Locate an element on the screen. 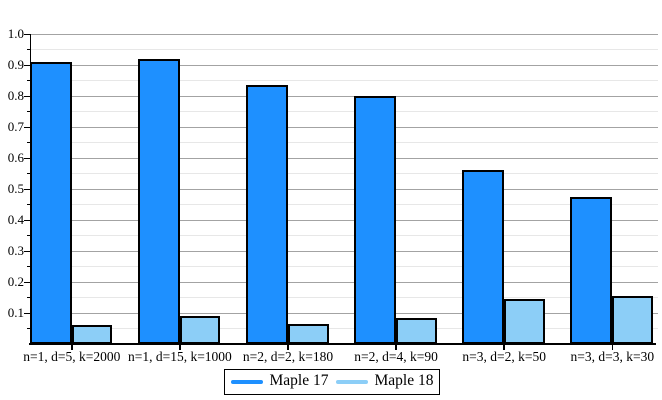 This screenshot has width=662, height=400. y-axis-label: 0.9 is located at coordinates (15, 64).